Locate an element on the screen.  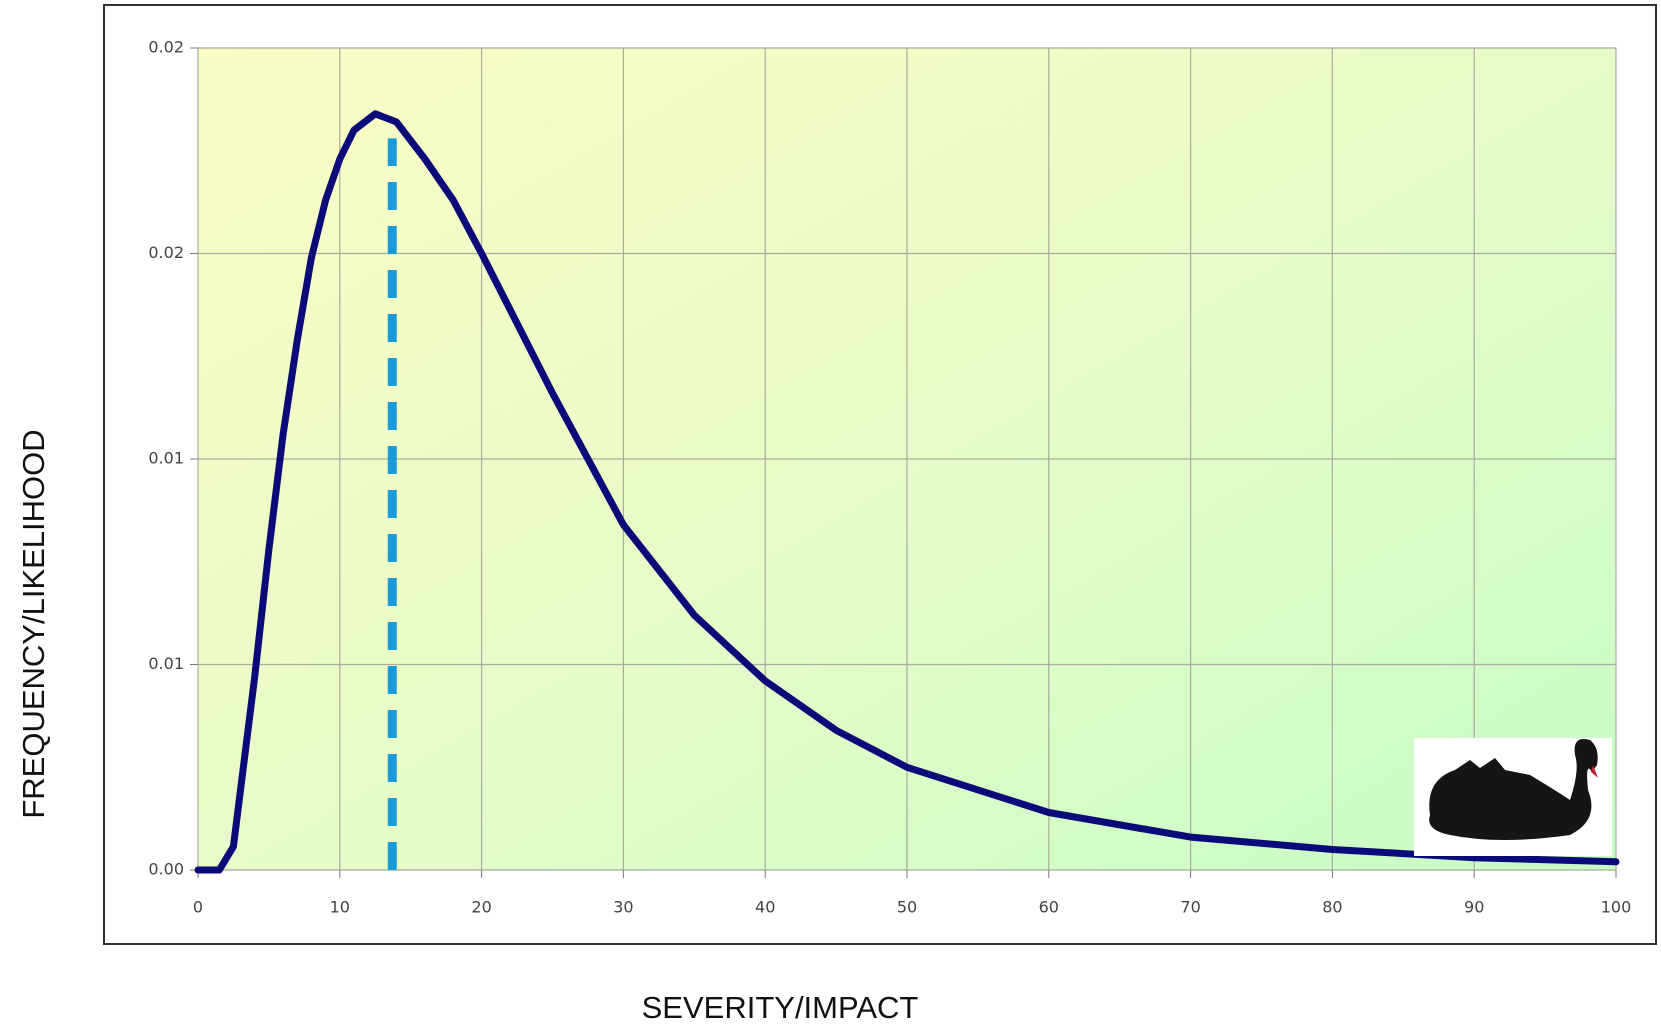
x-tick-label: 90 is located at coordinates (1474, 907).